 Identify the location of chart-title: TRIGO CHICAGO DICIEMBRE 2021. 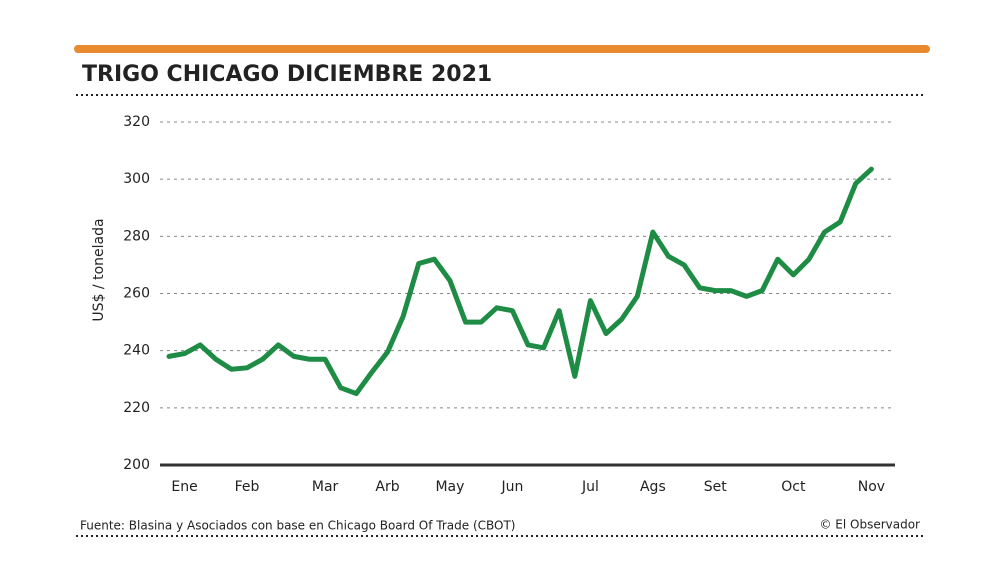
(287, 74).